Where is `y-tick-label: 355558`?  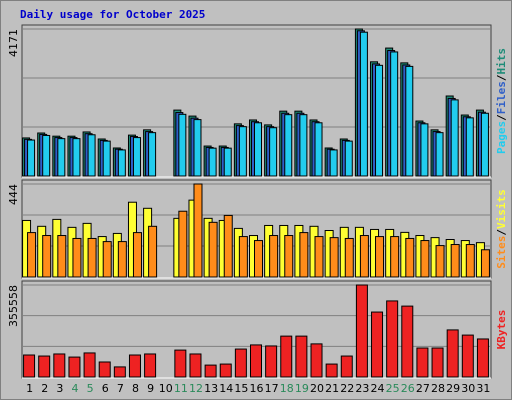 y-tick-label: 355558 is located at coordinates (13, 306).